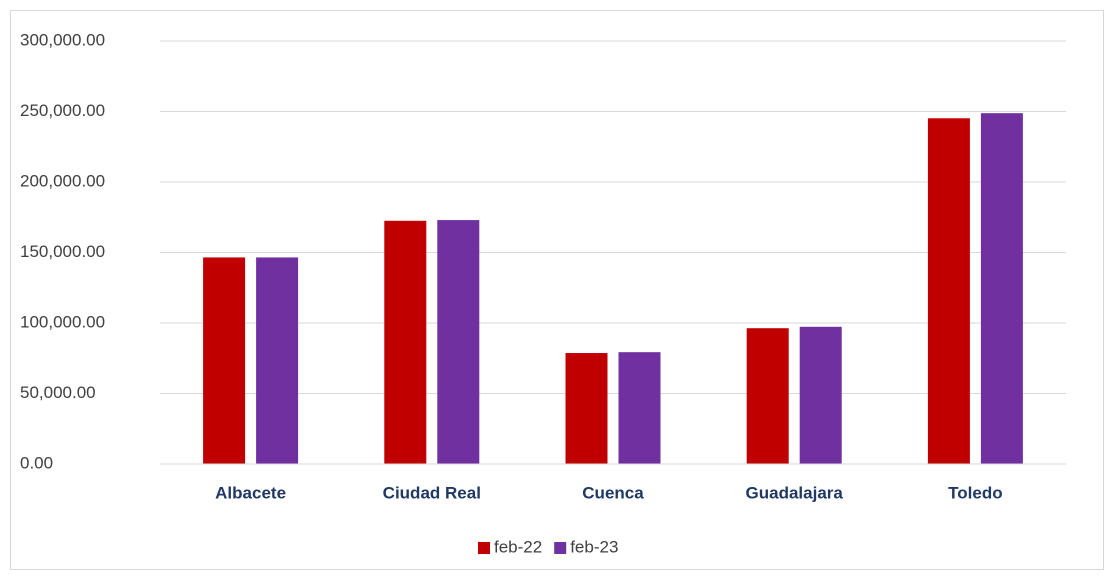  What do you see at coordinates (975, 492) in the screenshot?
I see `x-tick-label: Toledo` at bounding box center [975, 492].